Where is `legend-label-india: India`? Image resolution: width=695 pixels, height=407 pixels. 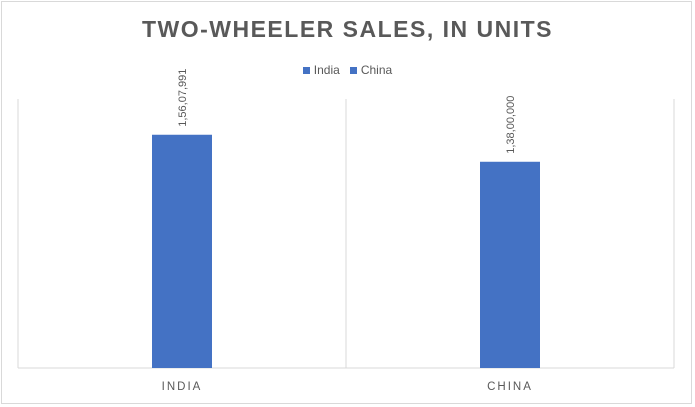
legend-label-india: India is located at coordinates (326, 70).